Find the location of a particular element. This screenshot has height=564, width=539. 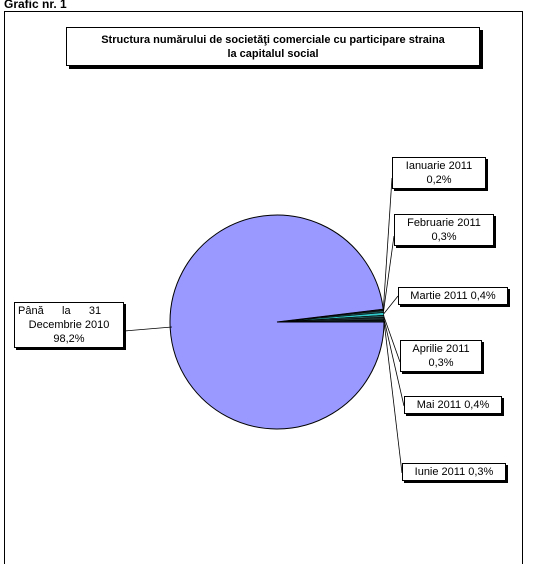

slice-label-6-line-1: Mai 2011 0,4% is located at coordinates (453, 405).